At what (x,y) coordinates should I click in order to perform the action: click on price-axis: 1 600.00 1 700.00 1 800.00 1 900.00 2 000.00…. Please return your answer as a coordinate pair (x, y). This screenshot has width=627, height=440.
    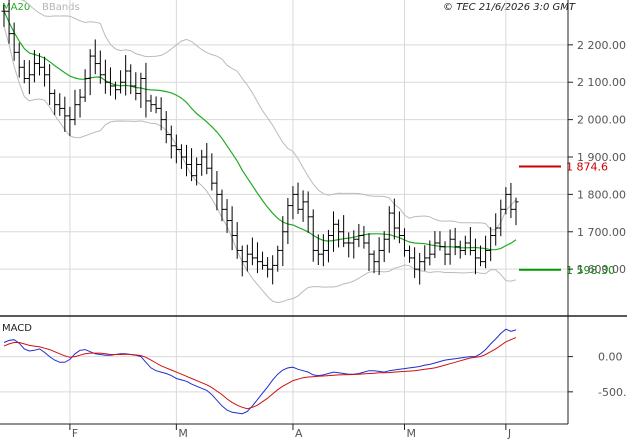
    Looking at the image, I should click on (597, 157).